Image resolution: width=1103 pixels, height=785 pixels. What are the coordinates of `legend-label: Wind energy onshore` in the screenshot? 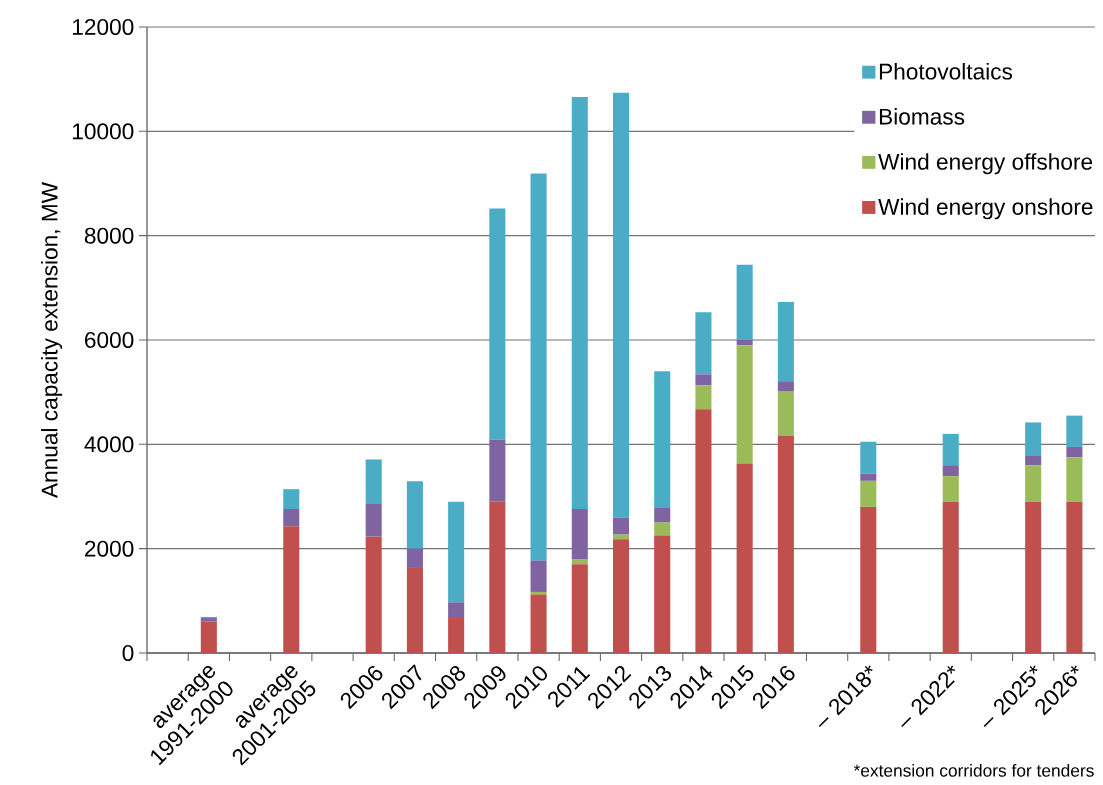 It's located at (985, 209).